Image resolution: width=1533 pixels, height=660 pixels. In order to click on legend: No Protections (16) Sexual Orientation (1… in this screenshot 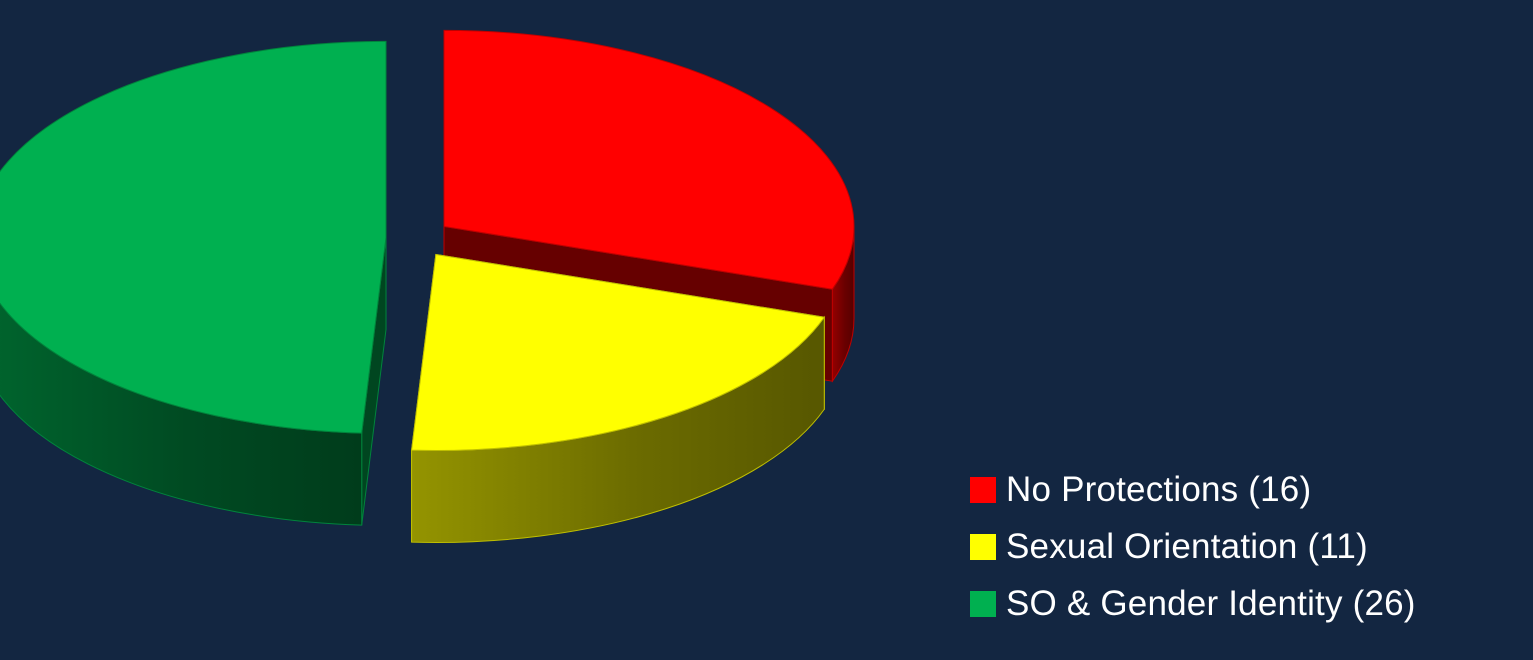, I will do `click(1193, 551)`.